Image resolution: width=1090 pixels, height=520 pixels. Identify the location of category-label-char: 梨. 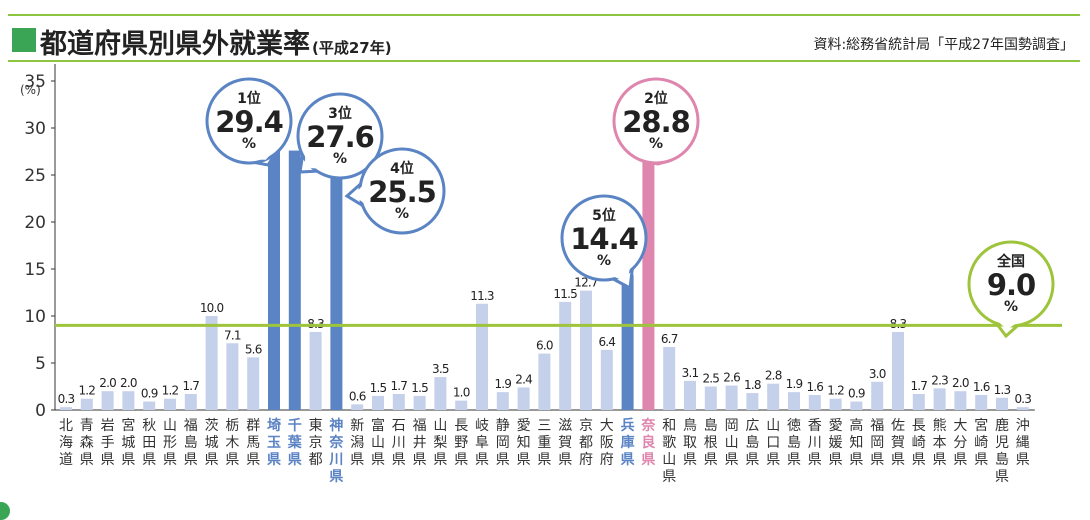
(440, 443).